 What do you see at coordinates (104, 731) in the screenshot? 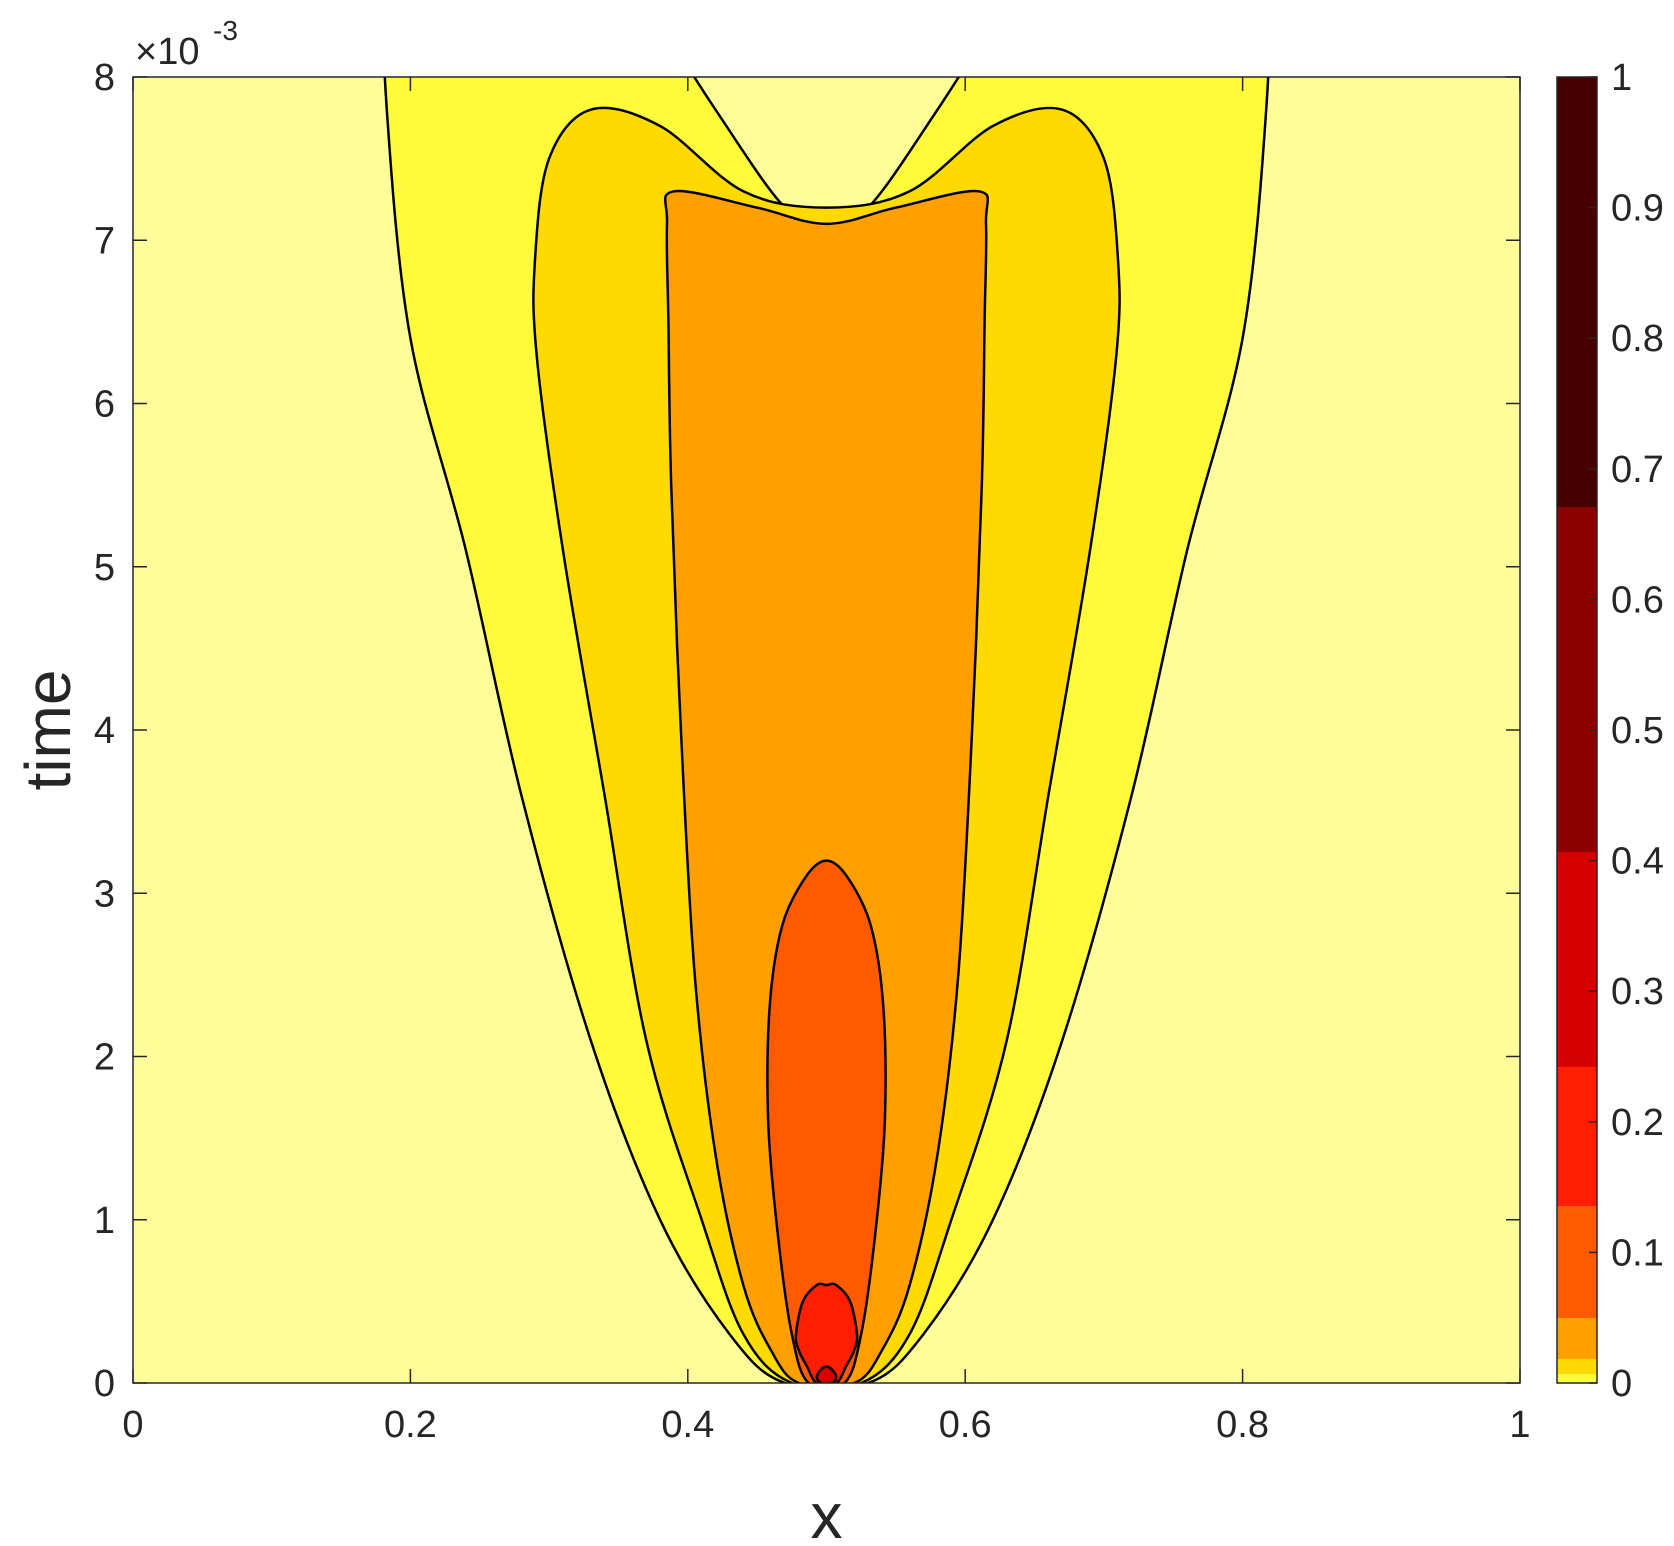
I see `y-tick-label: 4` at bounding box center [104, 731].